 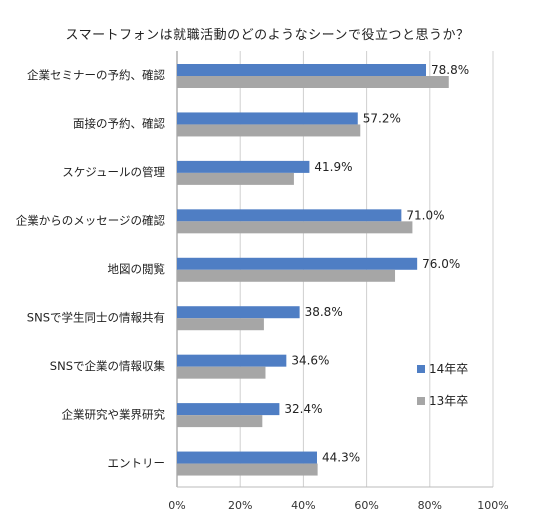 What do you see at coordinates (341, 458) in the screenshot?
I see `data-label: 44.3%` at bounding box center [341, 458].